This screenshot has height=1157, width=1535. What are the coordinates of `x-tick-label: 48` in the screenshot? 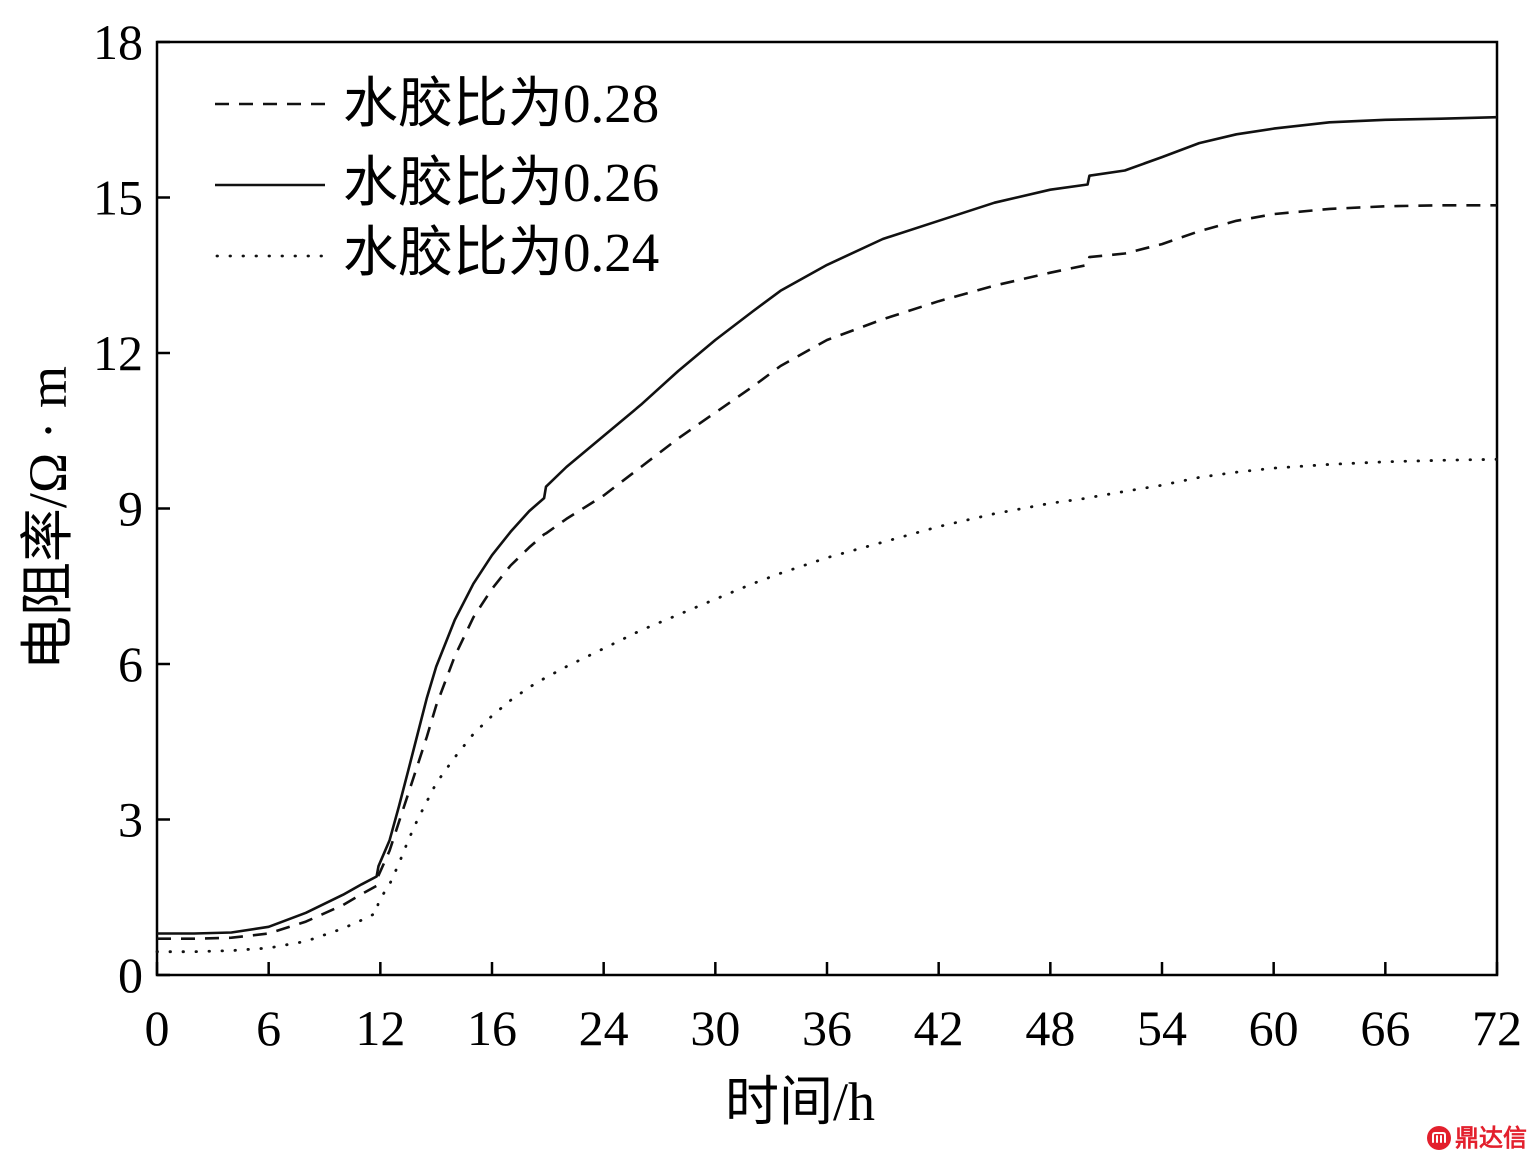 It's located at (1050, 1028).